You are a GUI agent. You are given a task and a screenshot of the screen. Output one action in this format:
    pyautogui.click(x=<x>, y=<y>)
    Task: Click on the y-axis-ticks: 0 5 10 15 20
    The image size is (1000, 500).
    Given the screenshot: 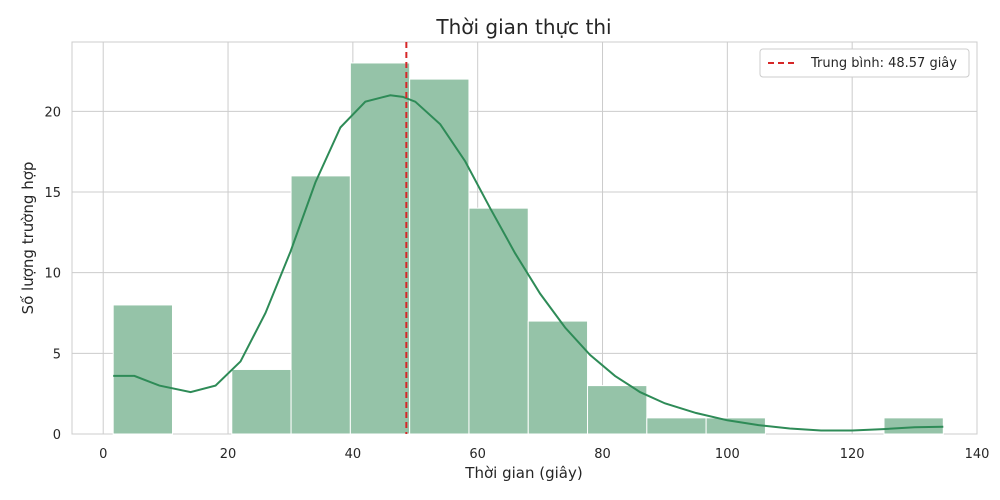 What is the action you would take?
    pyautogui.click(x=52, y=274)
    